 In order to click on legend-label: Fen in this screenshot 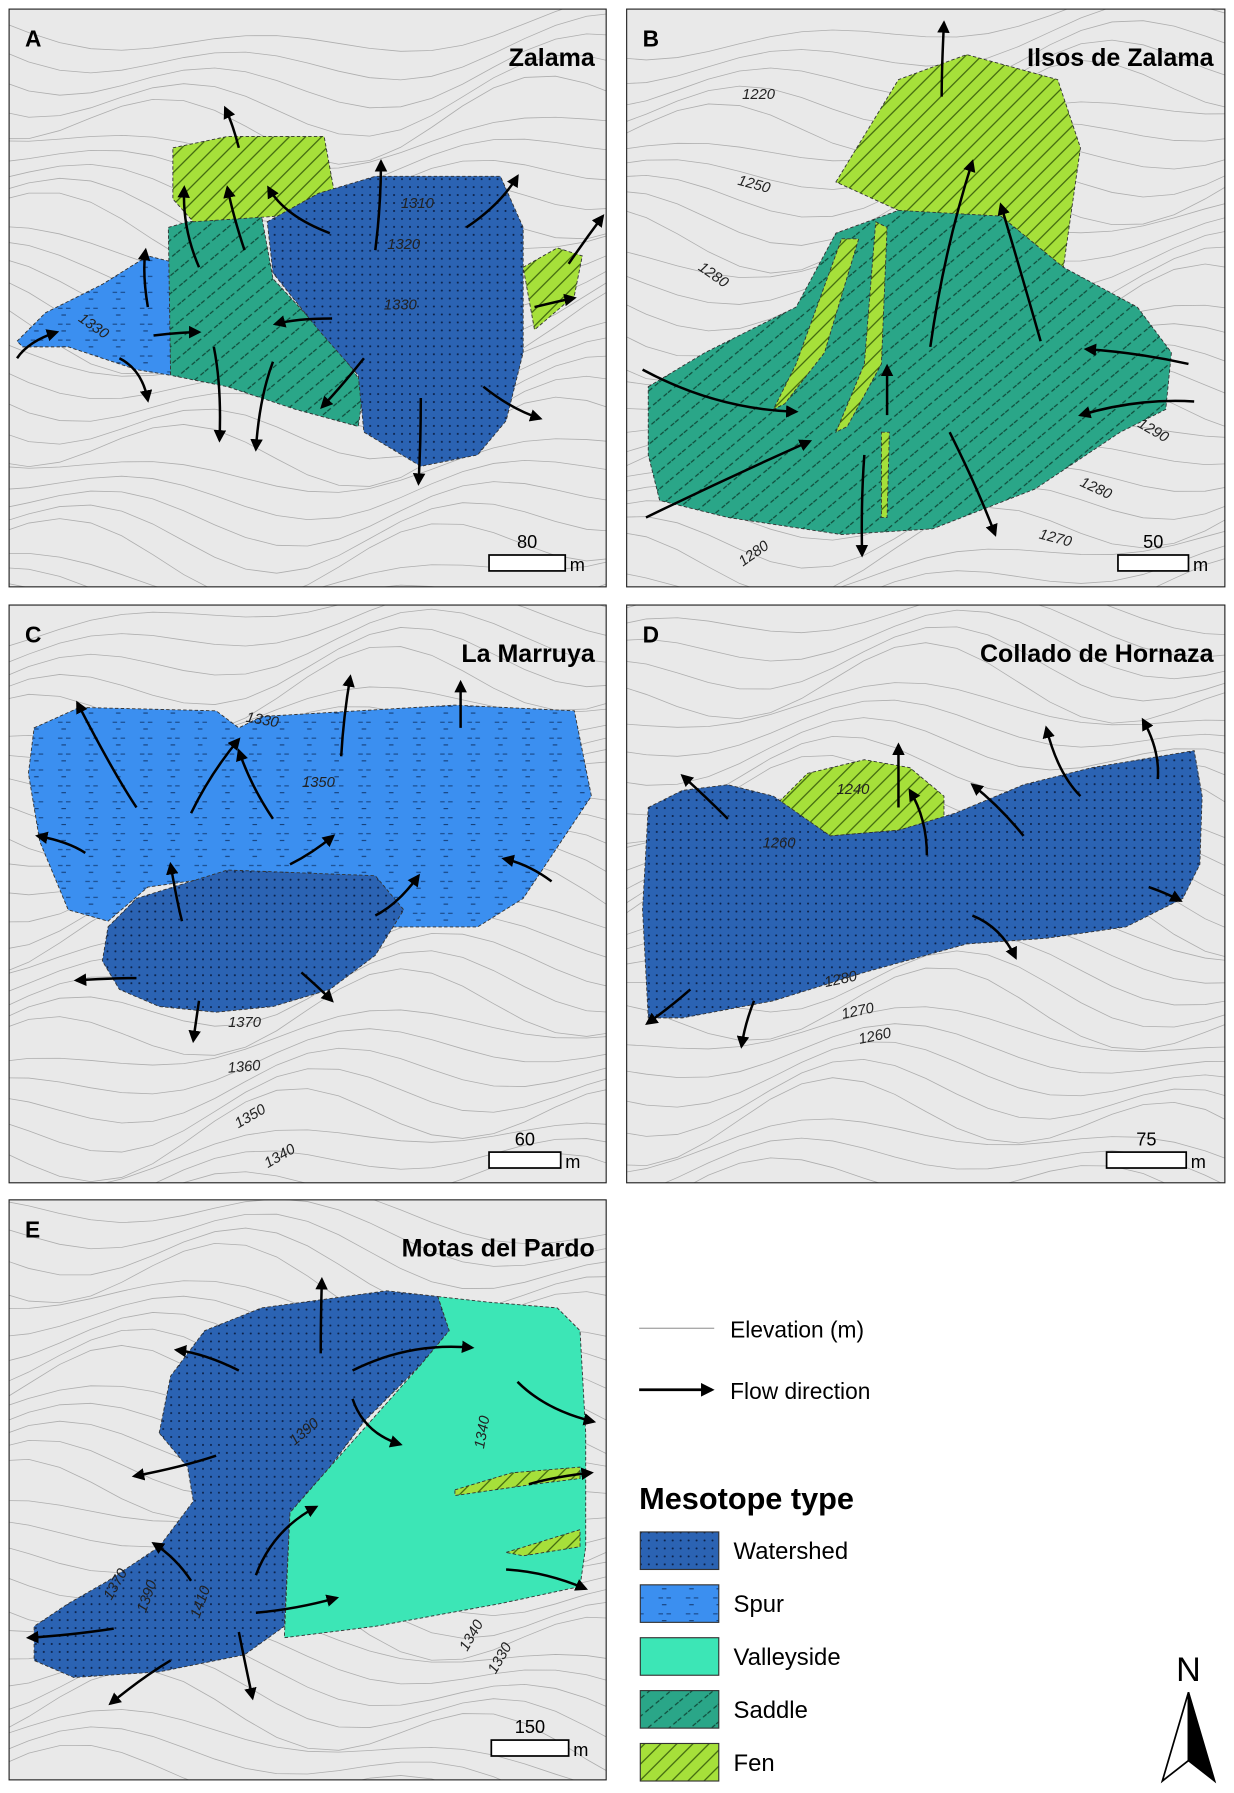, I will do `click(754, 1763)`.